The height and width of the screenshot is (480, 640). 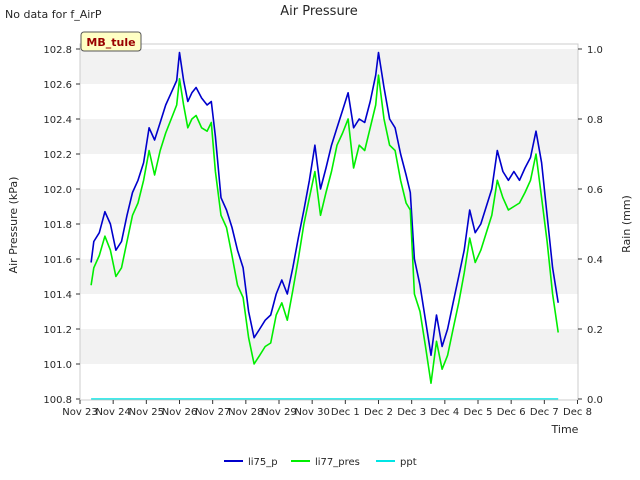 I want to click on x-tick-label: Dec 1, so click(x=345, y=412).